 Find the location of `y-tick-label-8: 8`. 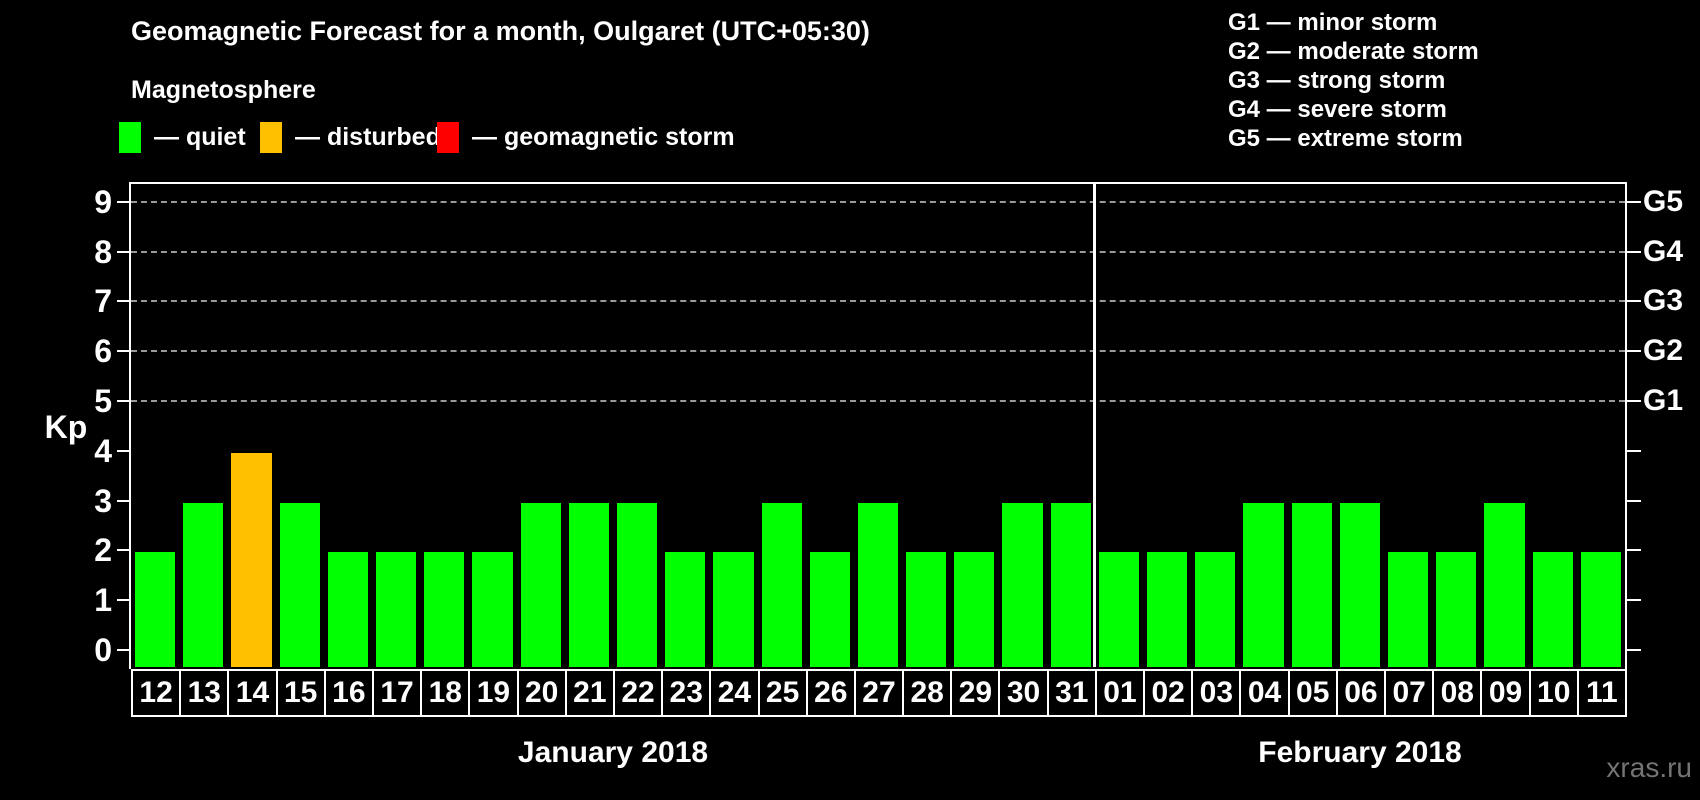

y-tick-label-8: 8 is located at coordinates (103, 251).